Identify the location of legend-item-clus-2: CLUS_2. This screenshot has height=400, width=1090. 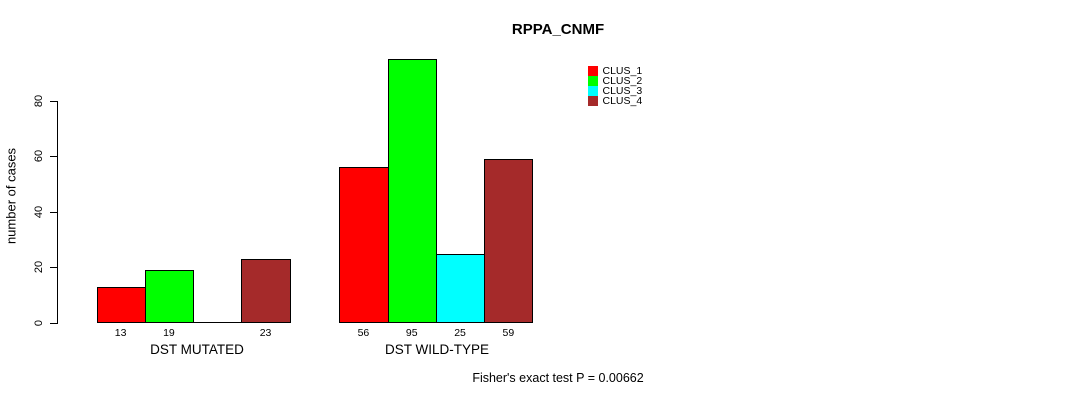
(615, 81).